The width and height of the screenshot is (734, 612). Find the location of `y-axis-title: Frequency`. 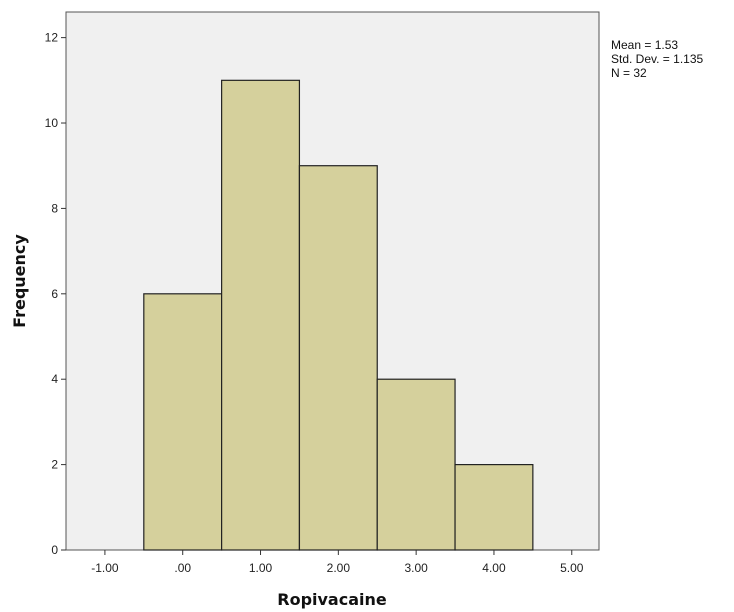

y-axis-title: Frequency is located at coordinates (19, 281).